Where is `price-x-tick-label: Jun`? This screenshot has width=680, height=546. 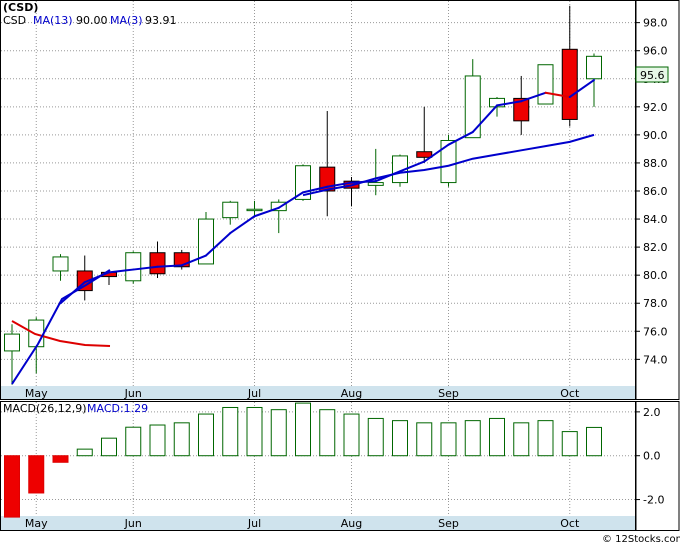 price-x-tick-label: Jun is located at coordinates (133, 393).